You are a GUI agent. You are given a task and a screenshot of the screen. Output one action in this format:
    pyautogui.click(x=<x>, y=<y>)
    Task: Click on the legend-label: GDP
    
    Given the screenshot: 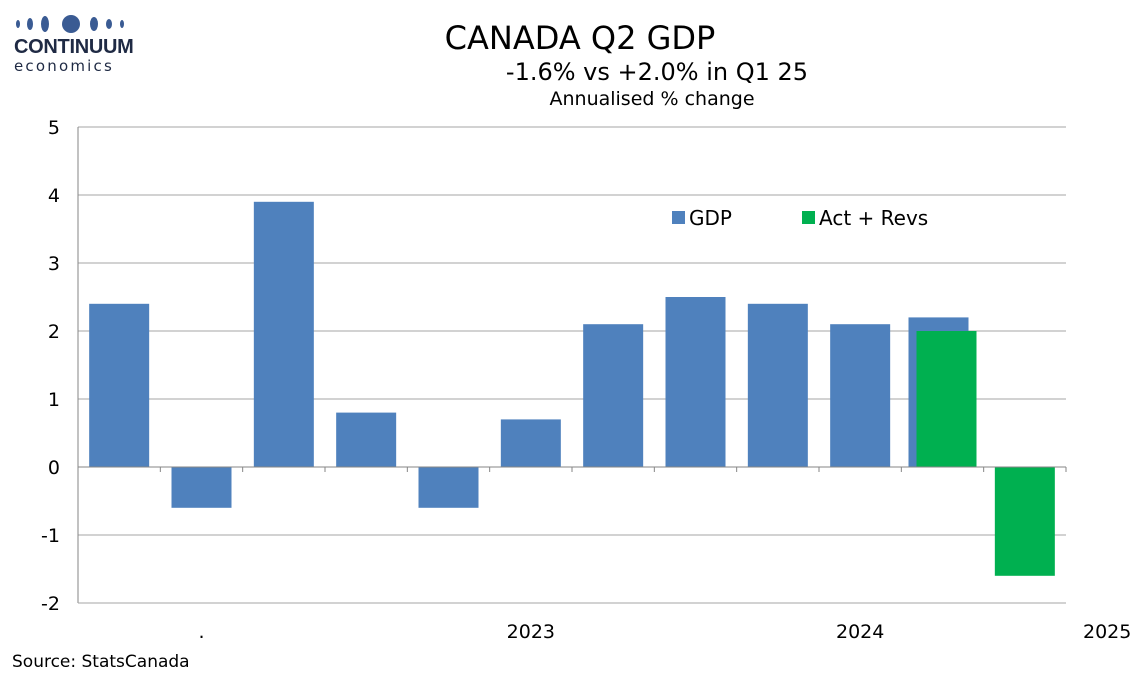 What is the action you would take?
    pyautogui.click(x=710, y=218)
    